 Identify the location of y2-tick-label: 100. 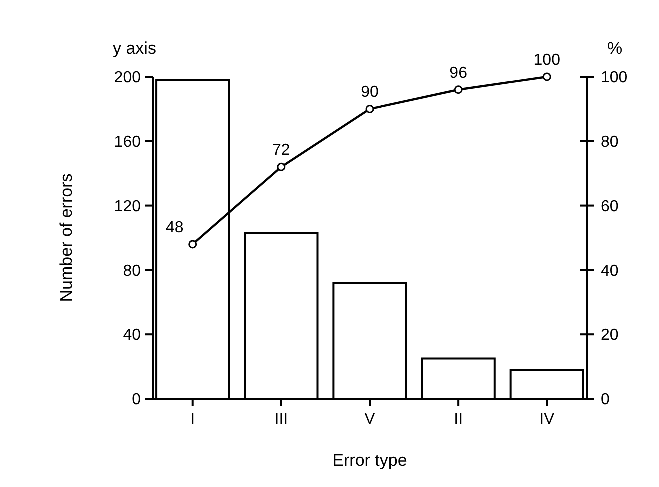
(614, 78).